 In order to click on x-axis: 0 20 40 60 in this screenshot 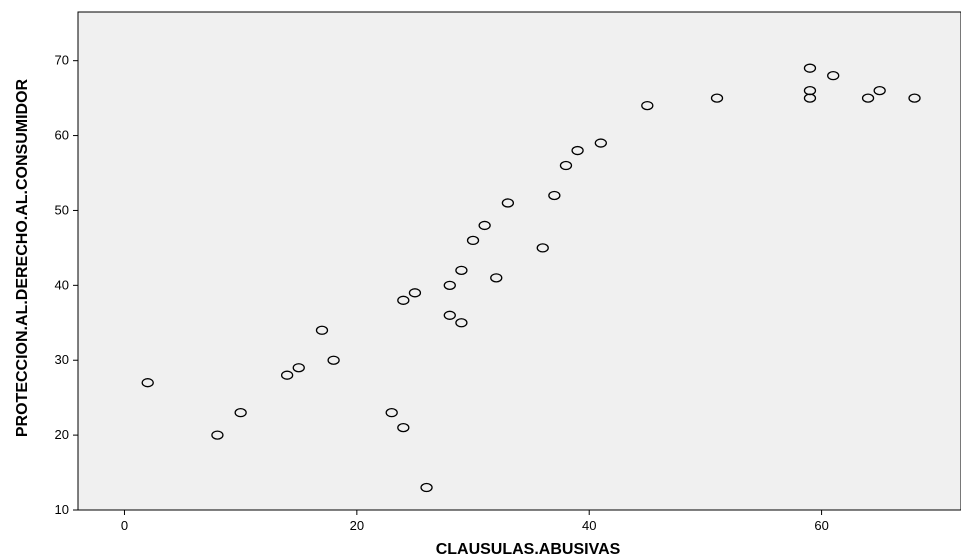, I will do `click(475, 521)`.